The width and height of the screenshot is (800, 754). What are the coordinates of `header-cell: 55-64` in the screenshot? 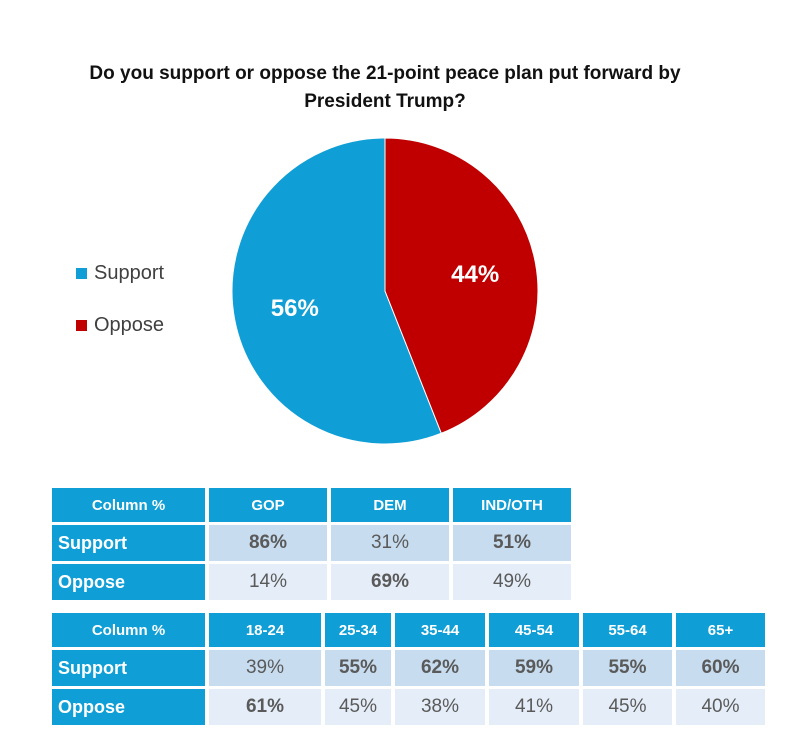 It's located at (627, 630).